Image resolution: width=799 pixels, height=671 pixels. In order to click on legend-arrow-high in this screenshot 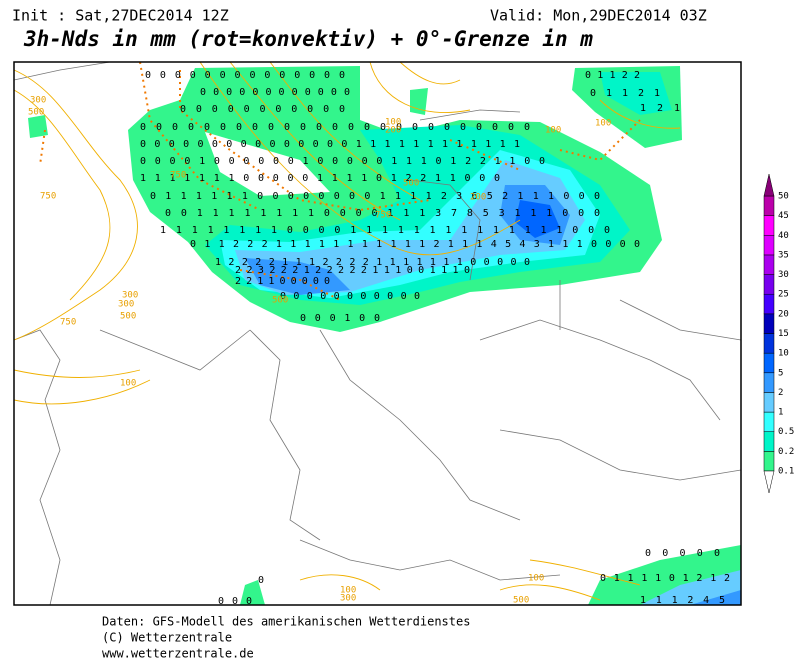, I will do `click(769, 185)`.